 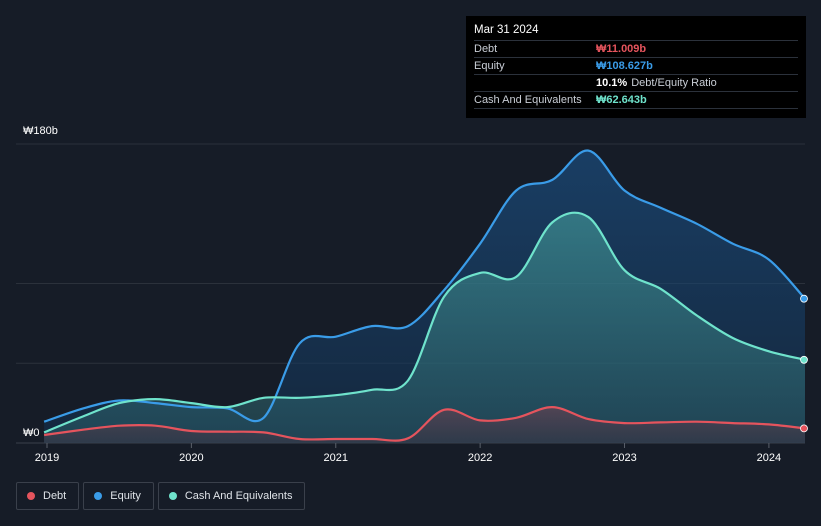 What do you see at coordinates (804, 359) in the screenshot?
I see `cash-end-marker` at bounding box center [804, 359].